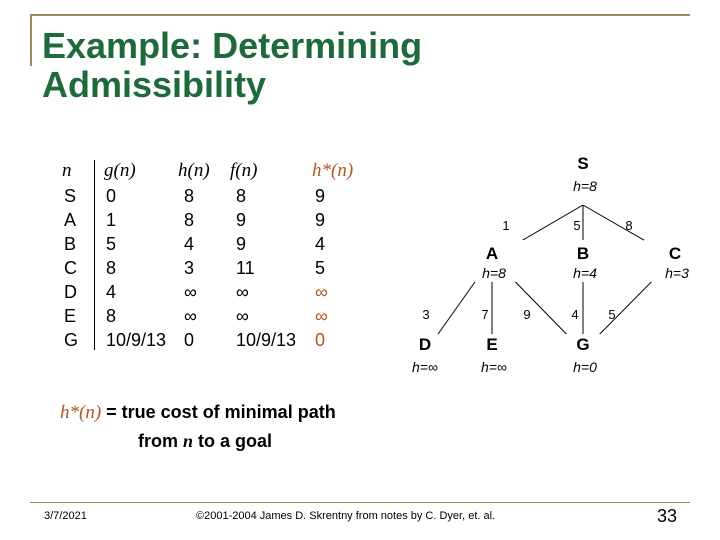 This screenshot has height=540, width=720. Describe the element at coordinates (154, 84) in the screenshot. I see `title-line-2: Admissibility` at that location.